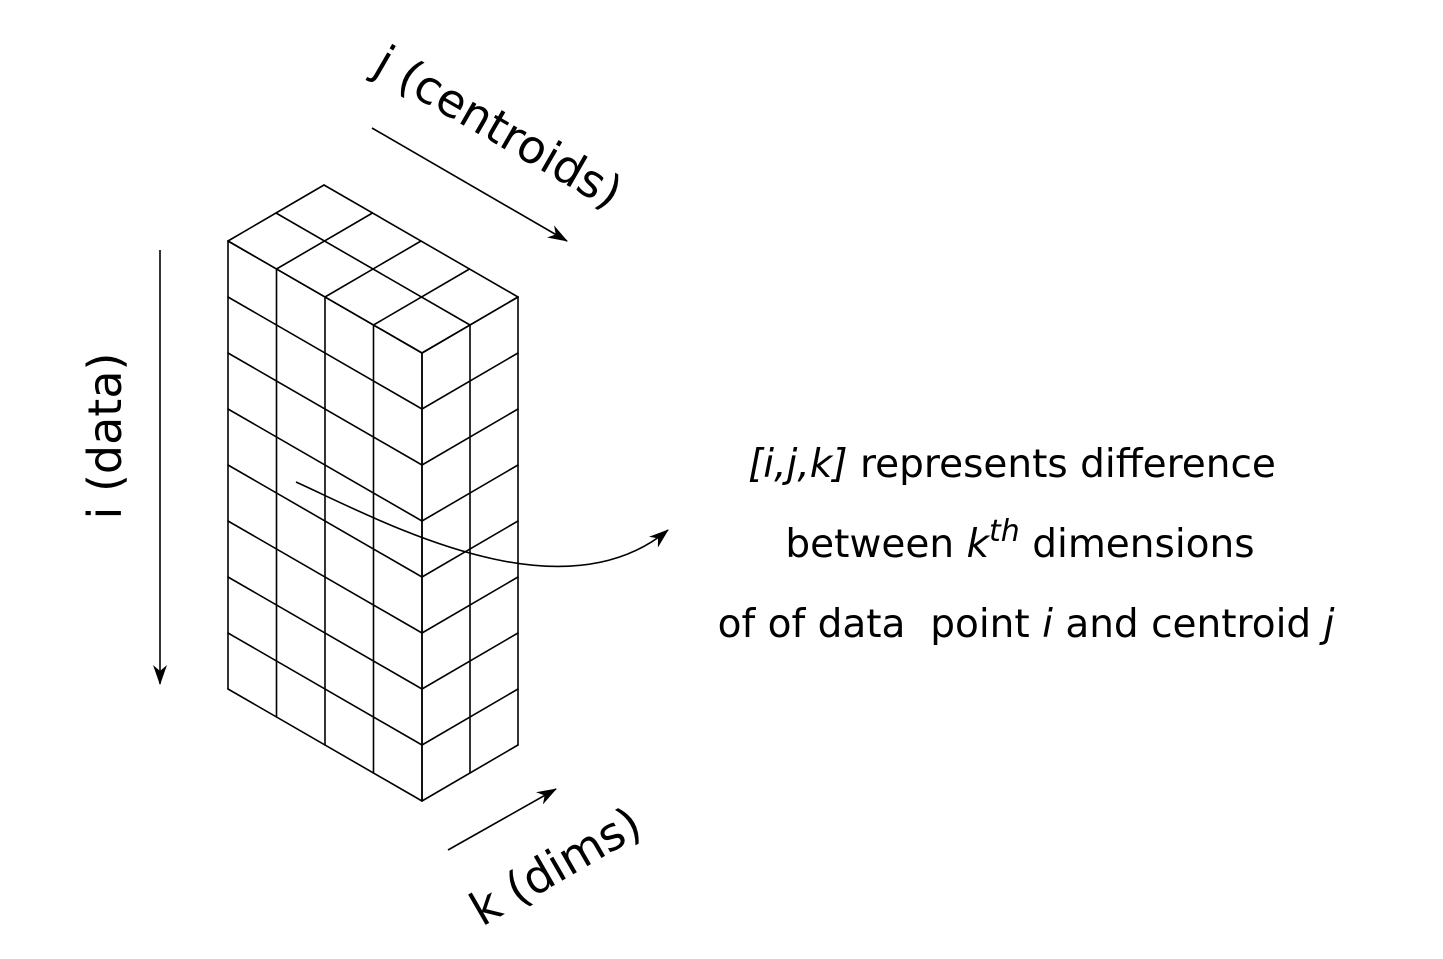  Describe the element at coordinates (1004, 531) in the screenshot. I see `th-superscript: th` at that location.